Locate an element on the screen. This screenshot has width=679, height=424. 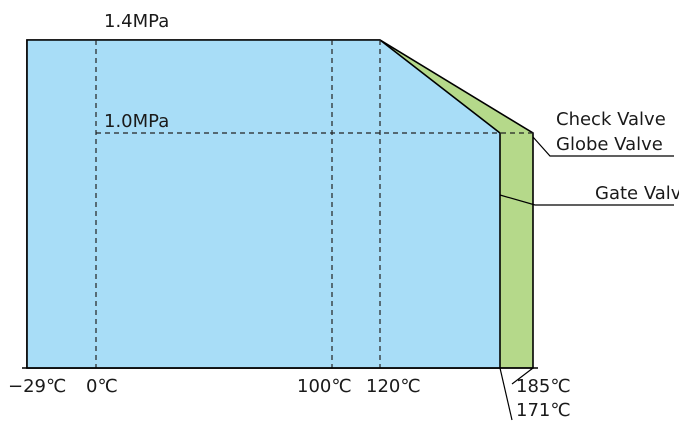
x-tick-label-185c: 185℃ is located at coordinates (543, 386).